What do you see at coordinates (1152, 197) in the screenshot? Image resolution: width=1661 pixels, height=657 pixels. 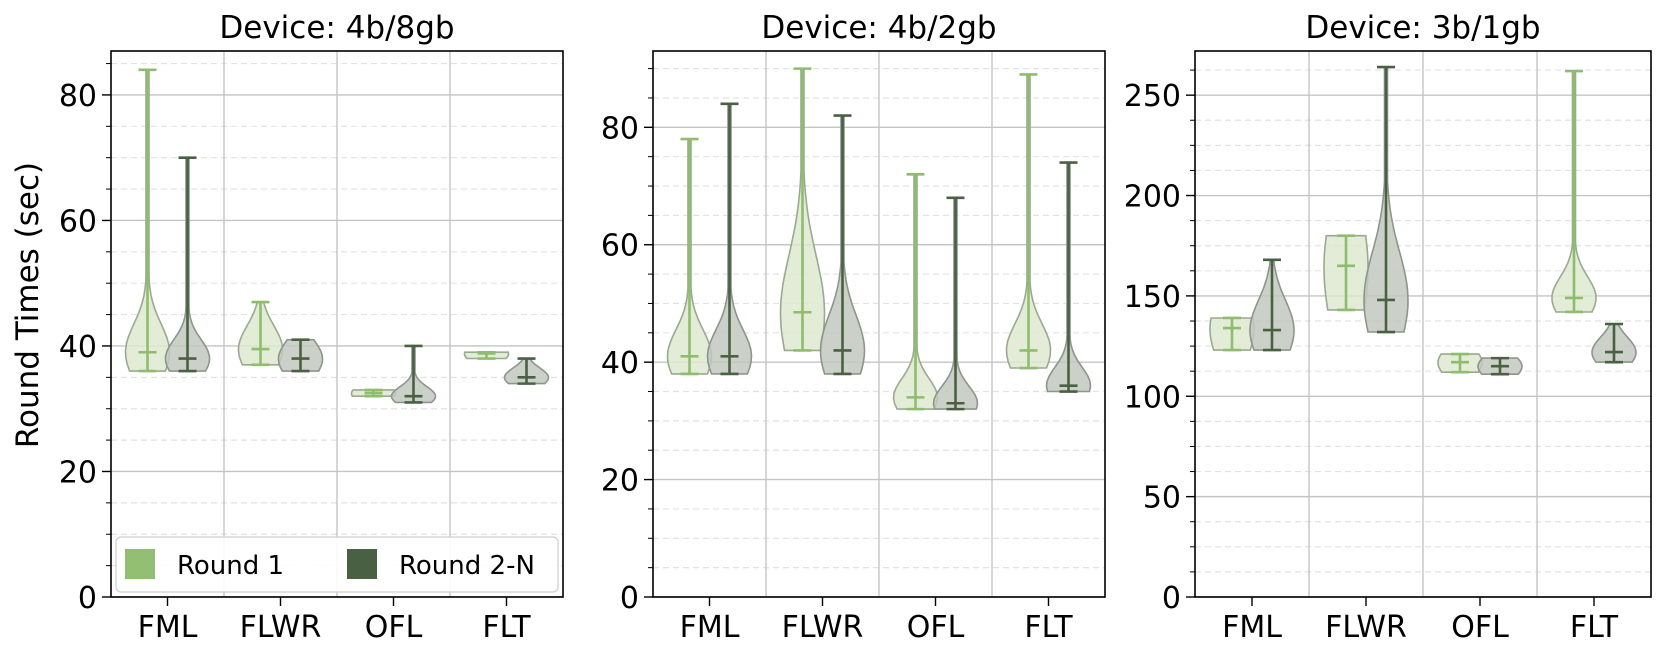 I see `y-tick-label: 200` at bounding box center [1152, 197].